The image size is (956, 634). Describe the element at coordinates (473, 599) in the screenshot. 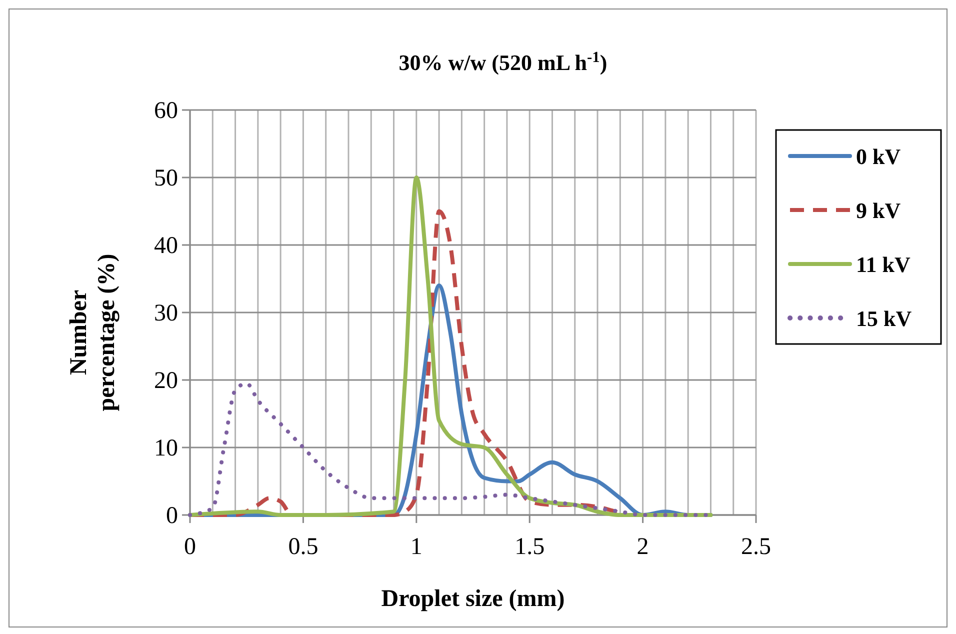

I see `x-axis-title: Droplet size (mm)` at that location.